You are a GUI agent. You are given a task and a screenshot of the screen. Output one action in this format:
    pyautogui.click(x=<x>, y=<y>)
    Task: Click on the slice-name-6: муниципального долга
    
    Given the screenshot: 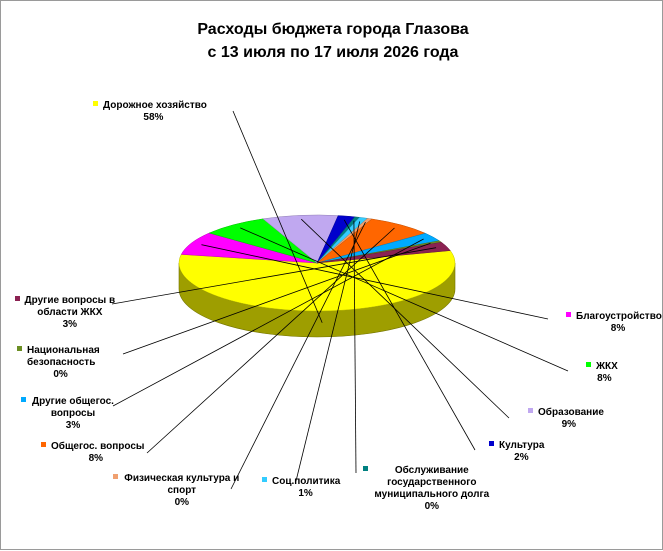 What is the action you would take?
    pyautogui.click(x=431, y=494)
    